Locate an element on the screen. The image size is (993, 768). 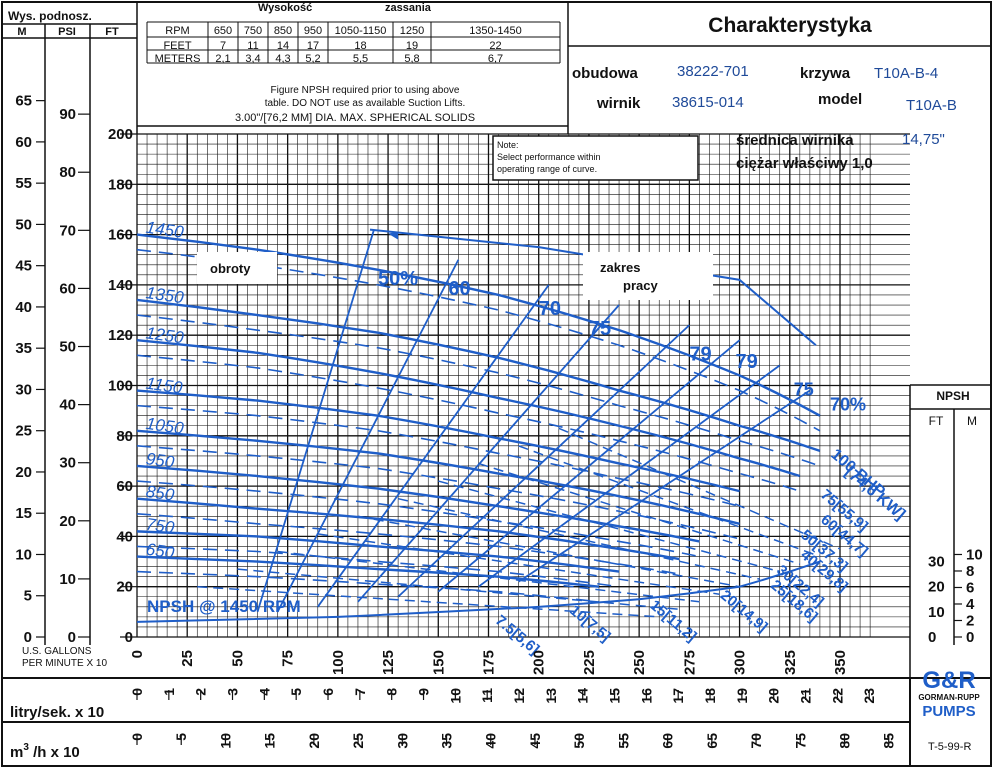
annotation-9: 75 is located at coordinates (804, 390).